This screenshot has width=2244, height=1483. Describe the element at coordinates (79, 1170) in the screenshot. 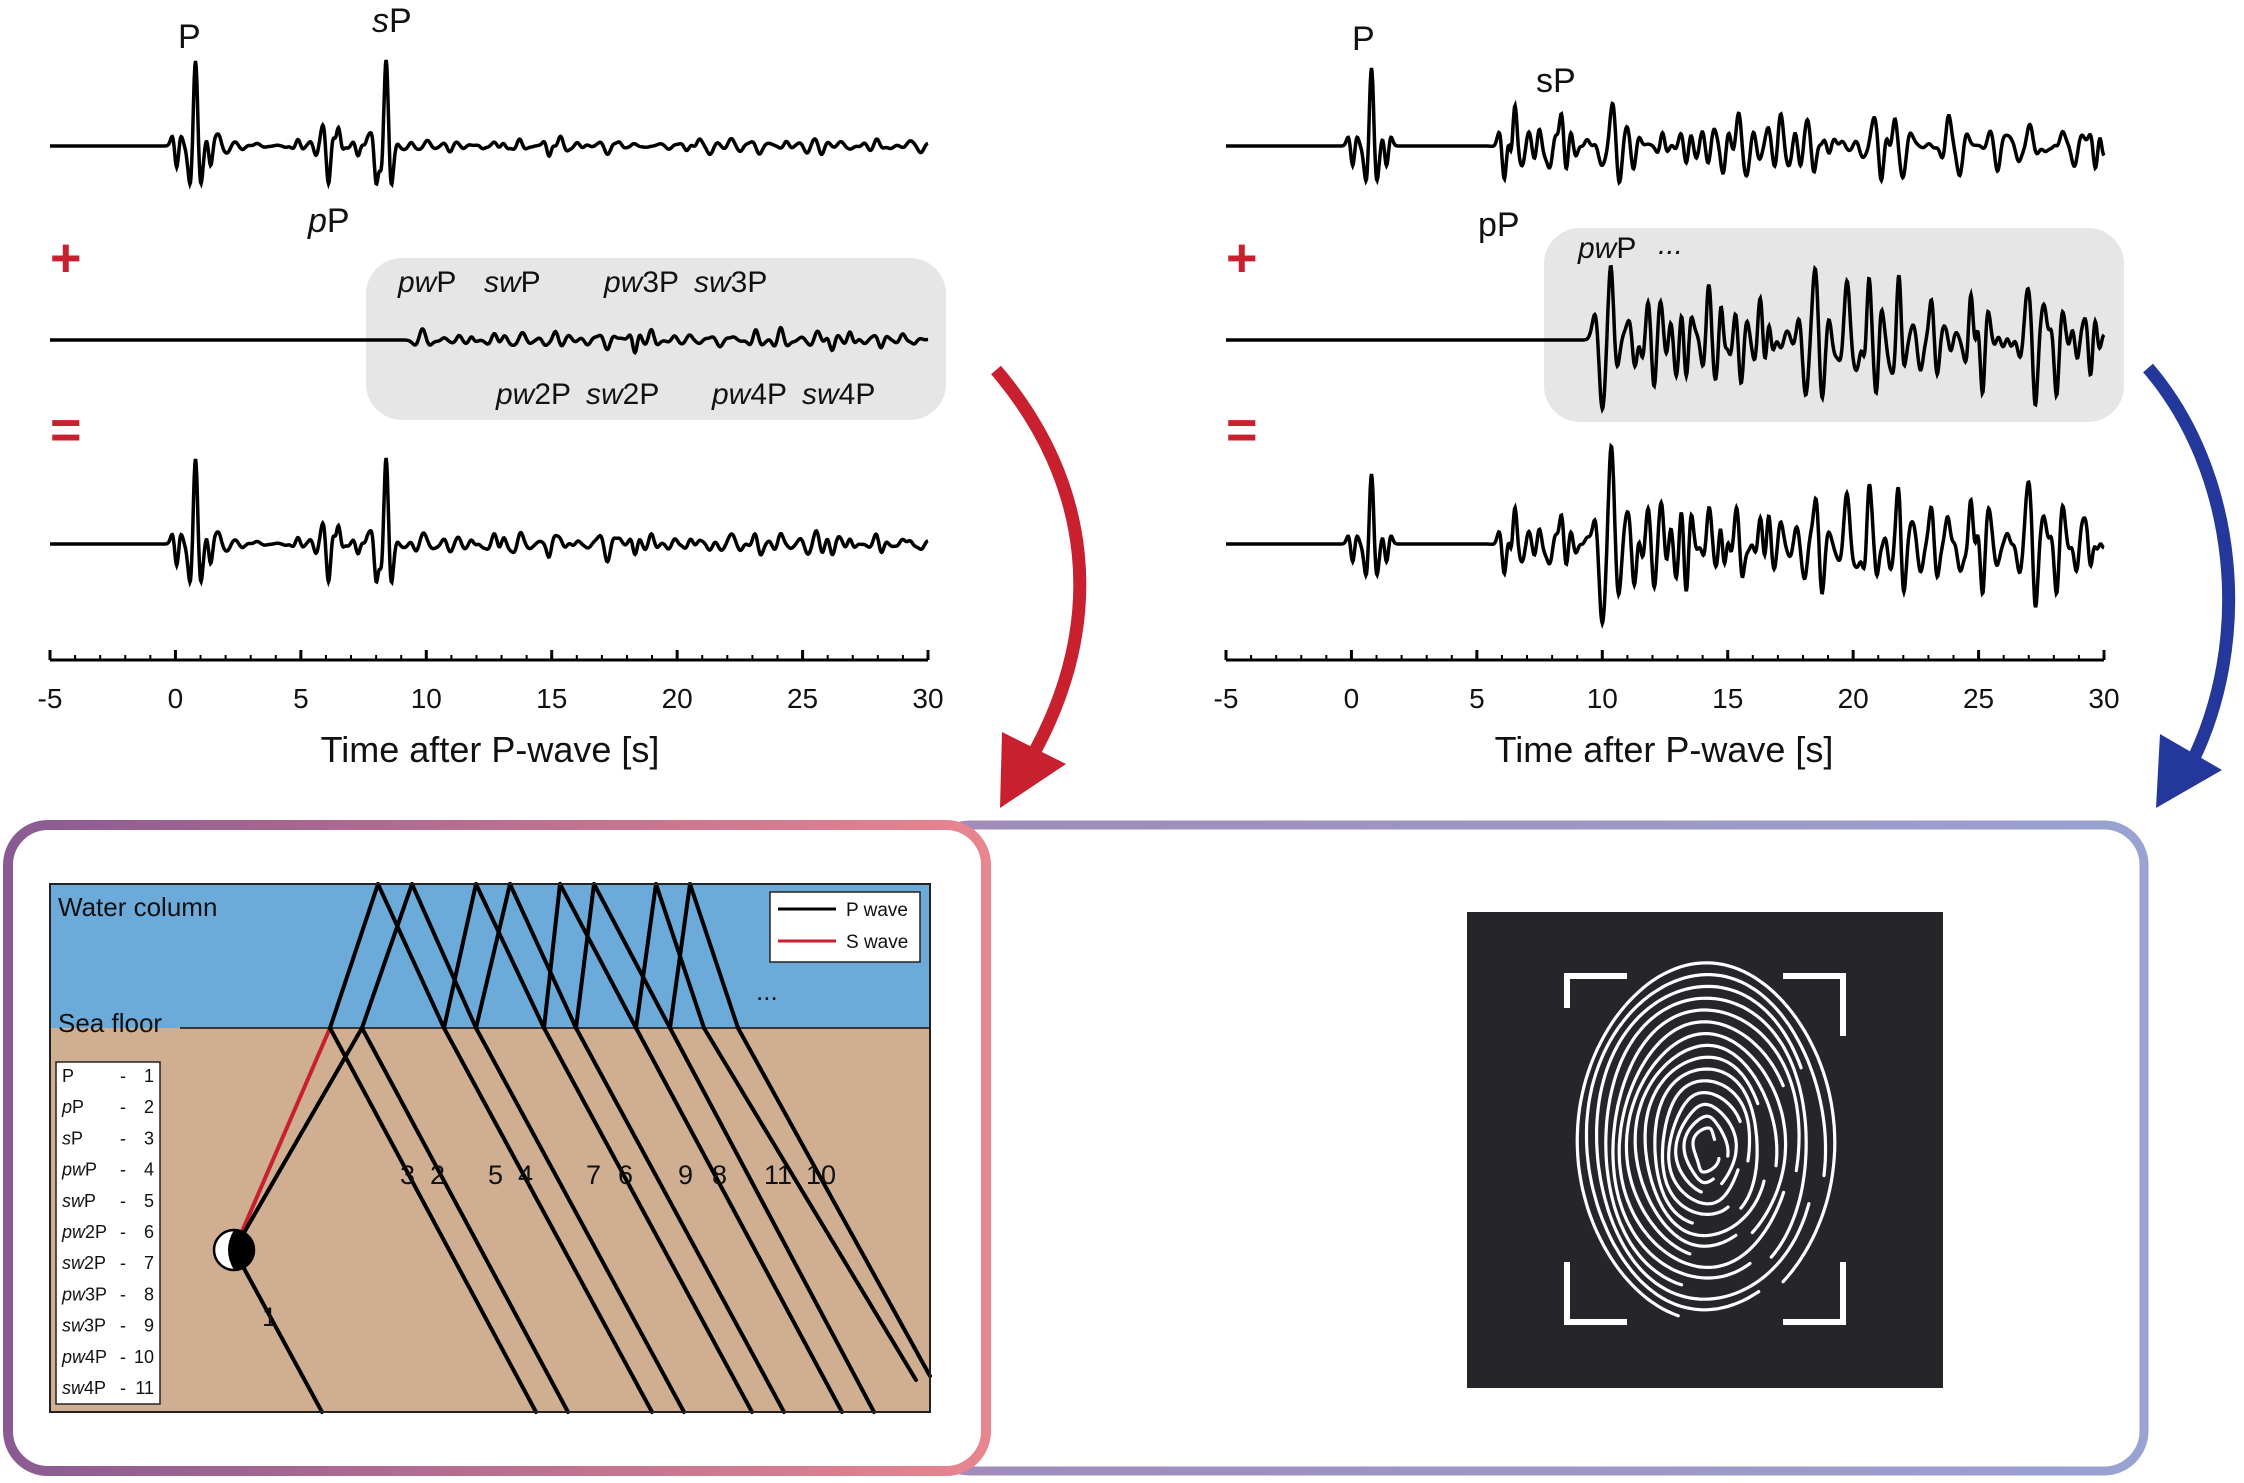

I see `phase-table-row: pwP` at that location.